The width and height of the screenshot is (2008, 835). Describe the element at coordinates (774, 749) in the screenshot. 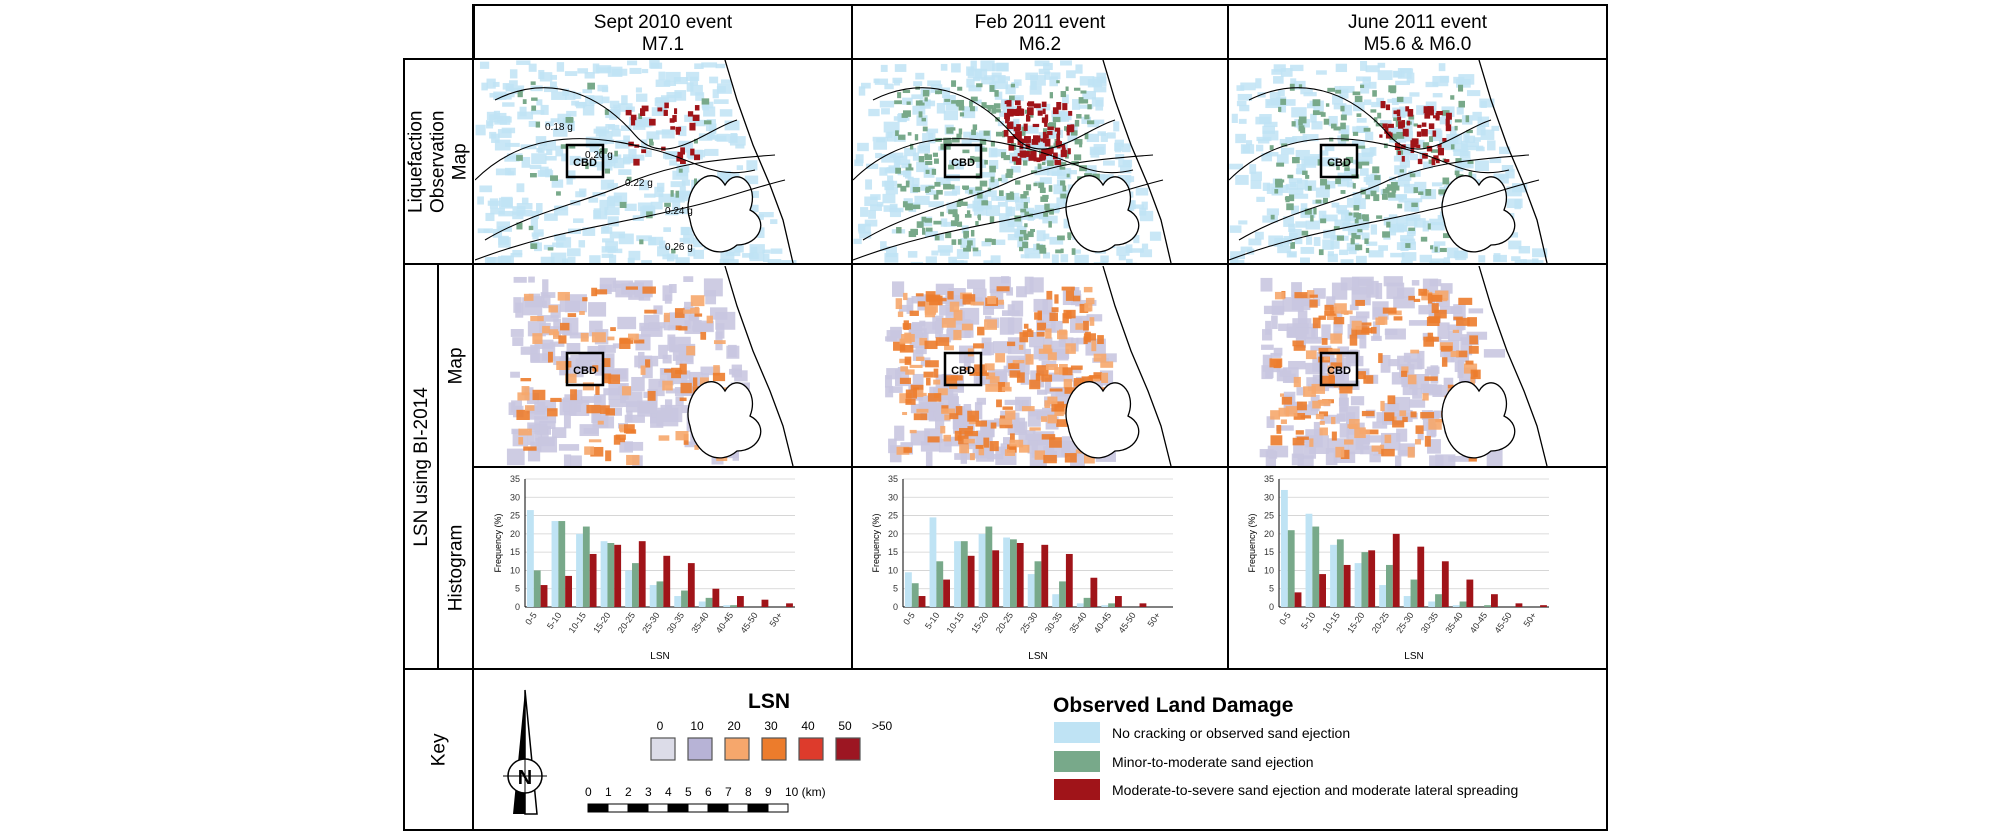

I see `lsn-swatch` at that location.